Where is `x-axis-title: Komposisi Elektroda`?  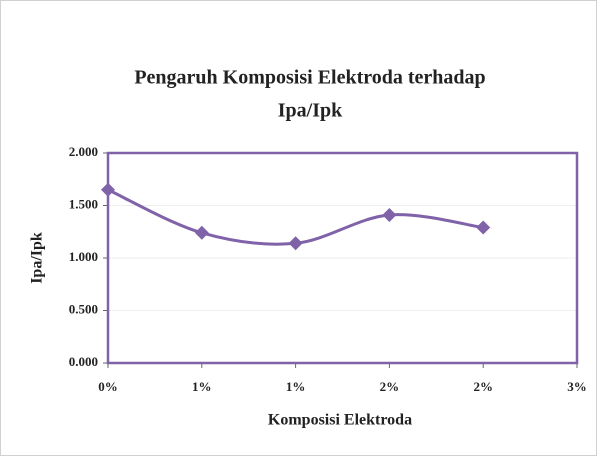
x-axis-title: Komposisi Elektroda is located at coordinates (340, 420).